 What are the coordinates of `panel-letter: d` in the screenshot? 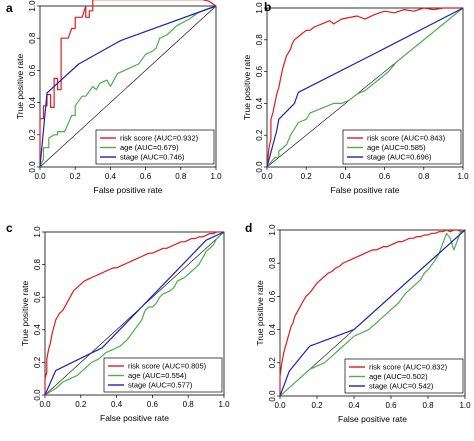 It's located at (248, 228).